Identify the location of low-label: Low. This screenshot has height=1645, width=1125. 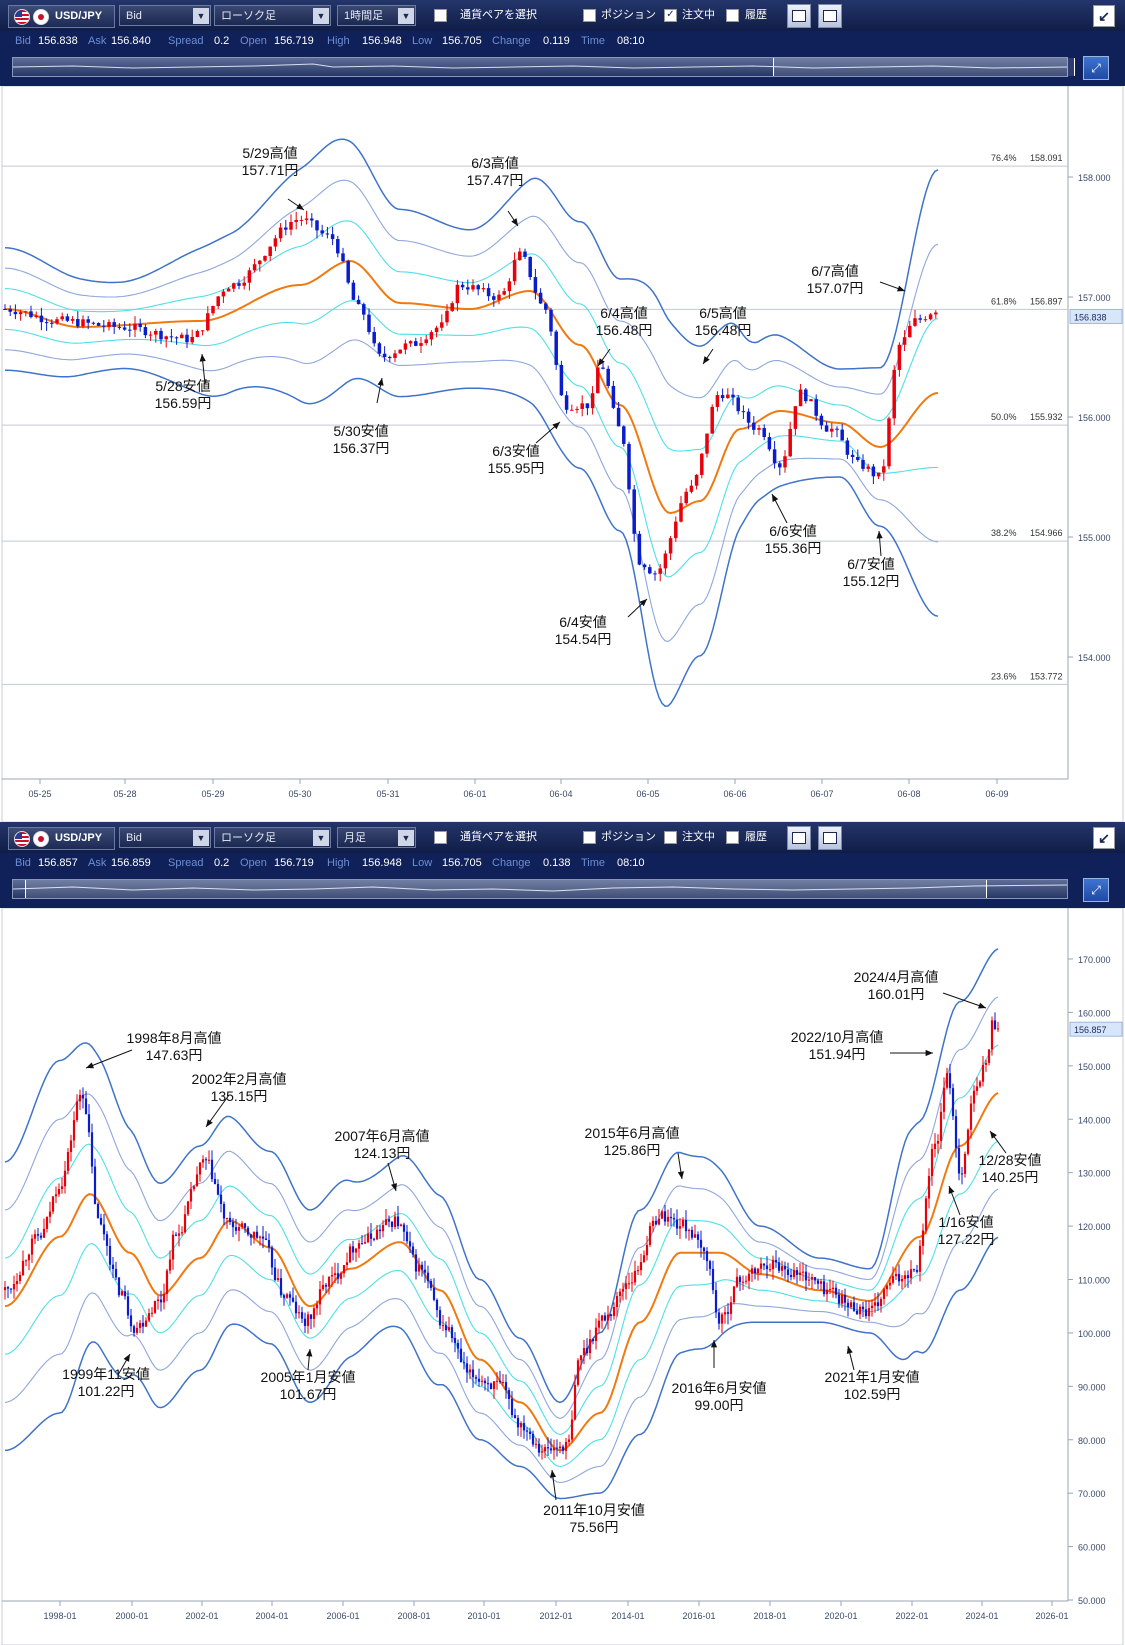
(422, 863).